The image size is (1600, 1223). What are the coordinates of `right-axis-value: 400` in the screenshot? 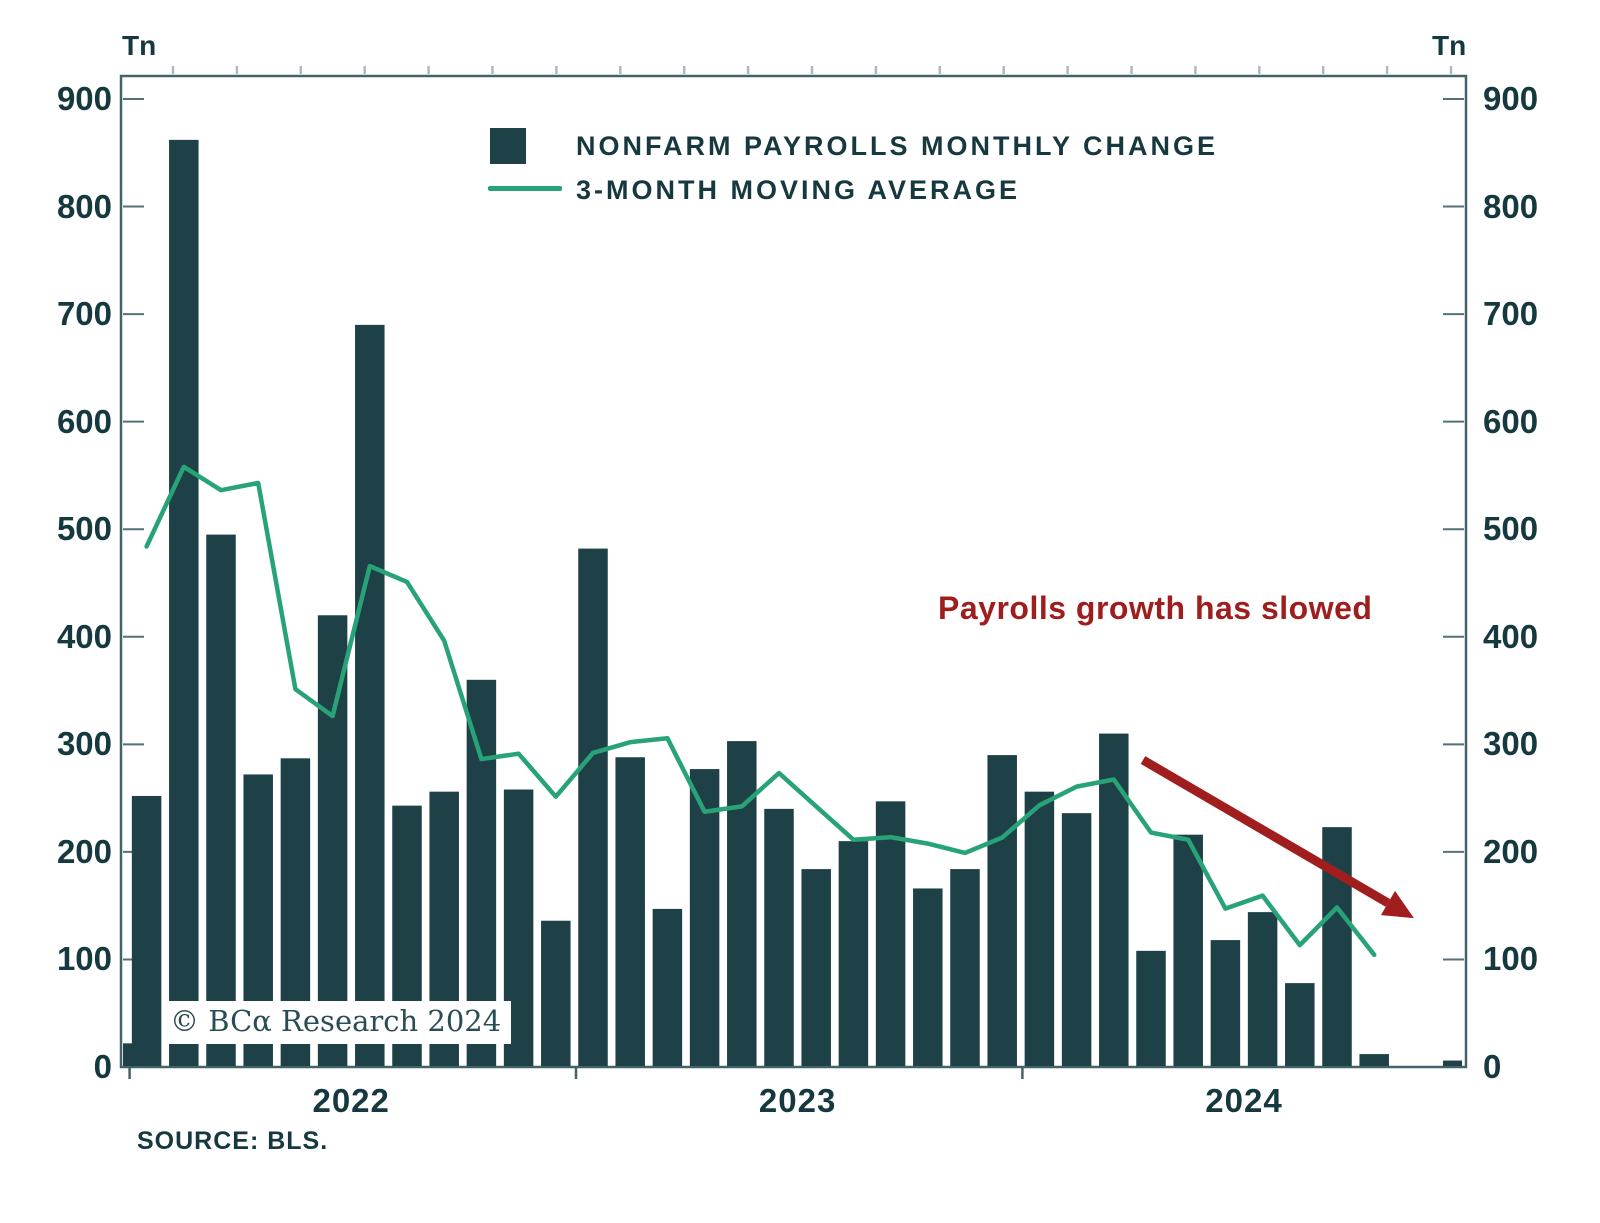 It's located at (1511, 636).